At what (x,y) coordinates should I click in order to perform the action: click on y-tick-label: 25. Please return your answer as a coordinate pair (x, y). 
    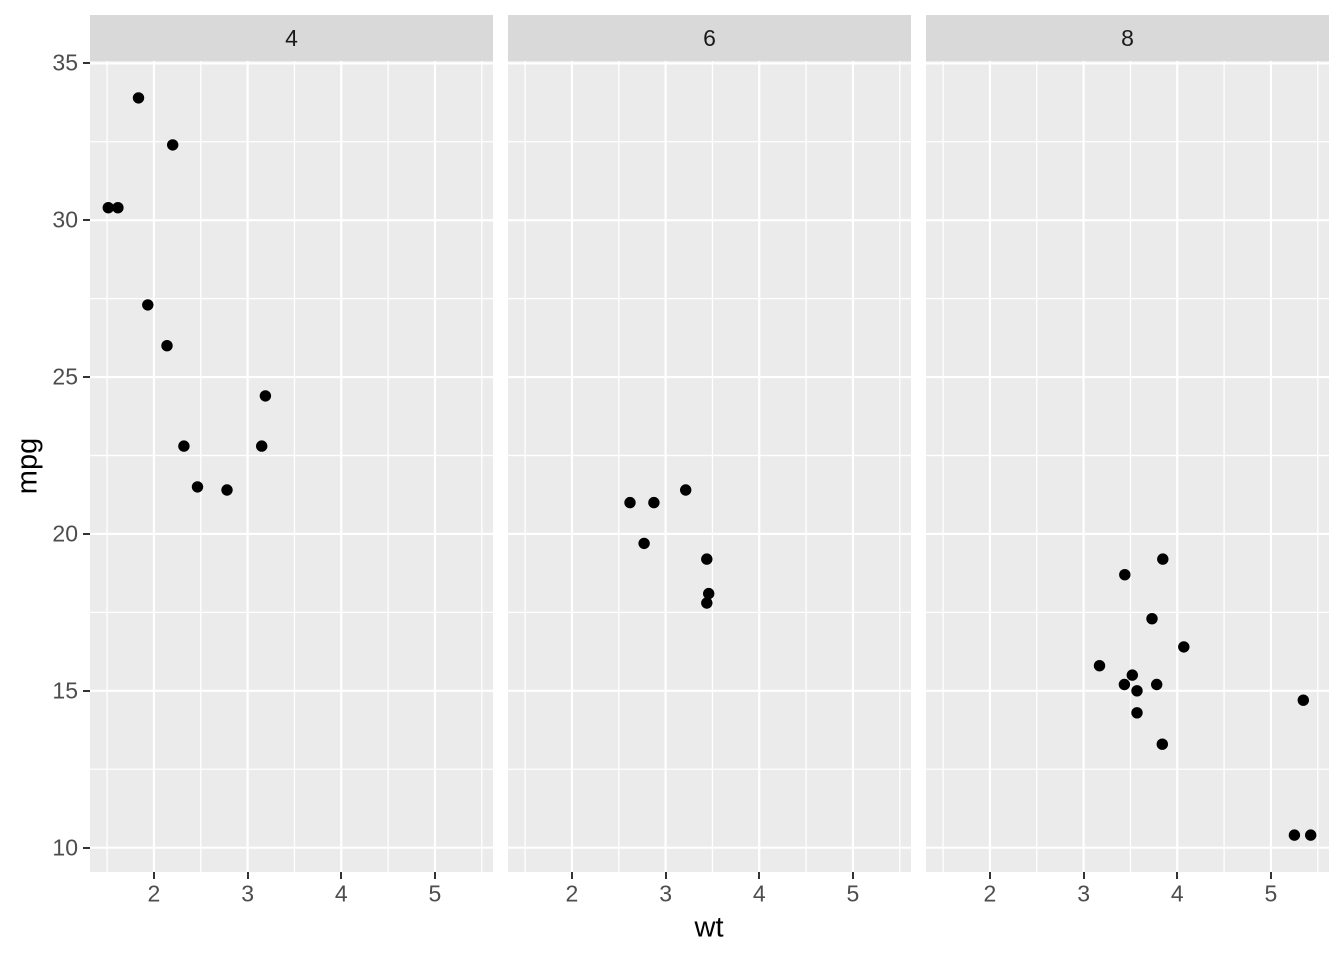
    Looking at the image, I should click on (65, 376).